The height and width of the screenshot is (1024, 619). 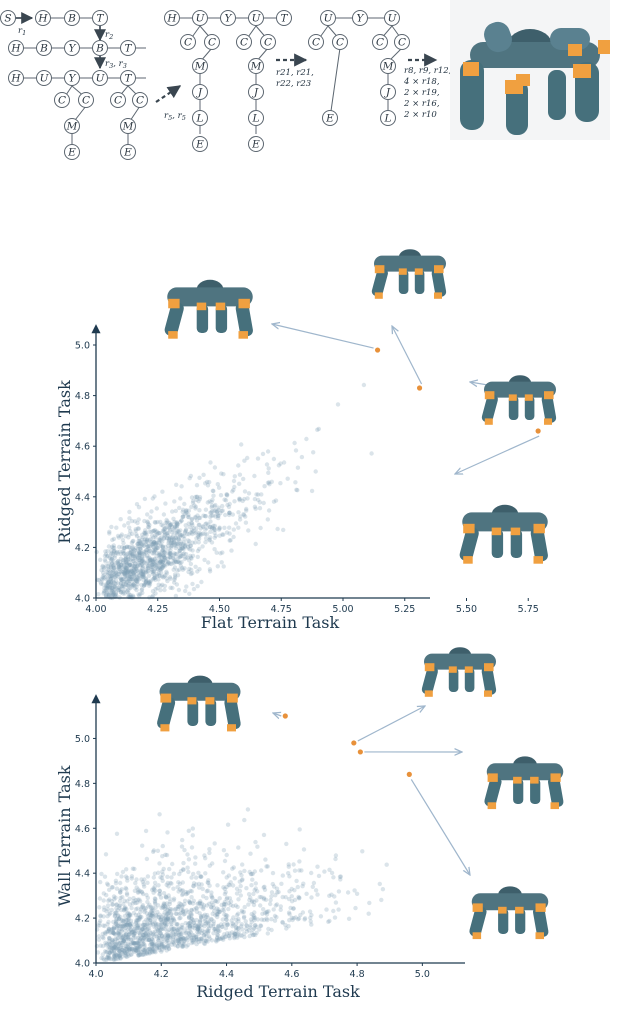 What do you see at coordinates (15, 79) in the screenshot?
I see `svg-text: H` at bounding box center [15, 79].